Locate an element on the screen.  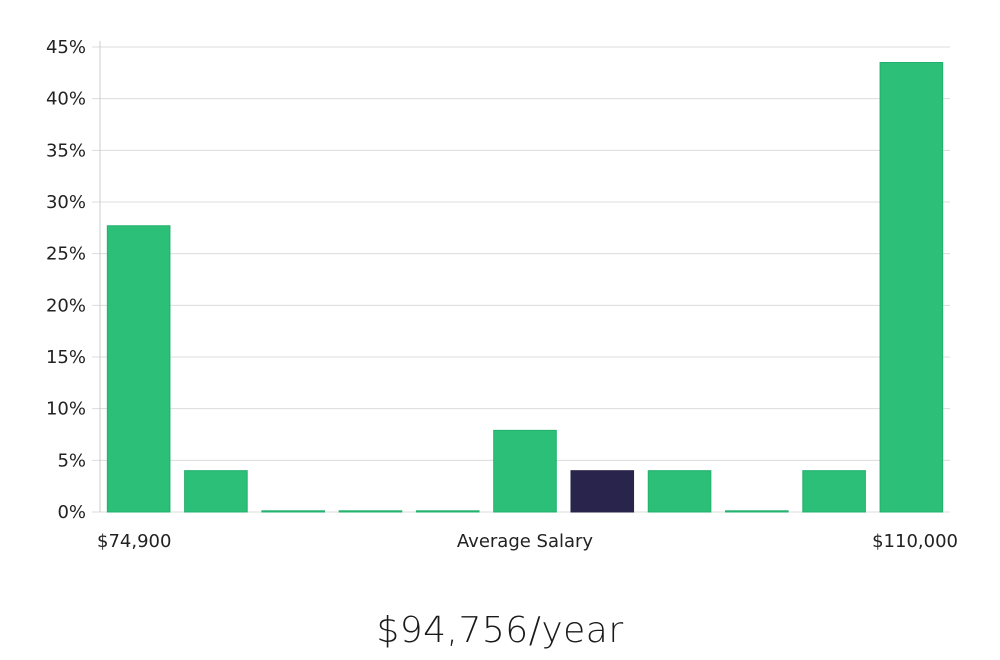
x-label-max: $110,000 is located at coordinates (915, 541).